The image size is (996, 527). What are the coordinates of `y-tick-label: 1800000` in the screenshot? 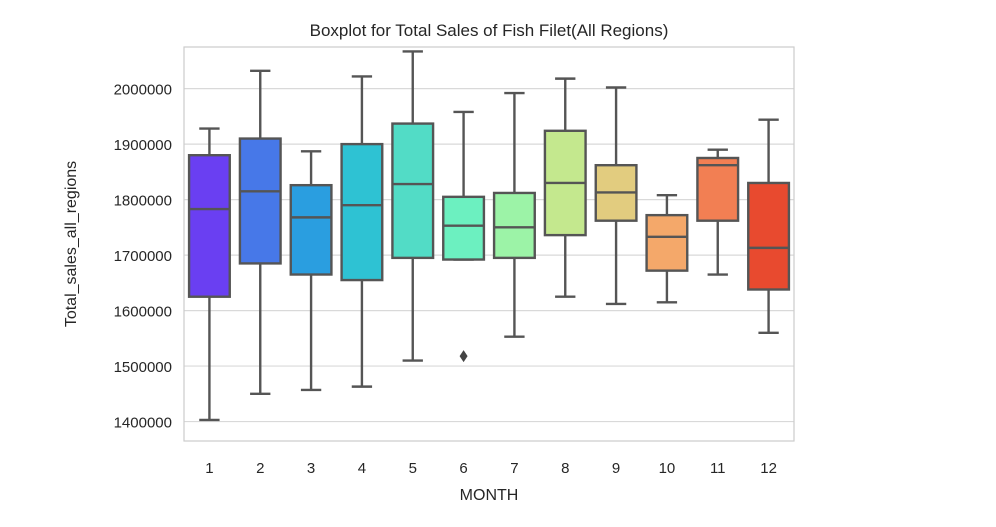 It's located at (143, 201).